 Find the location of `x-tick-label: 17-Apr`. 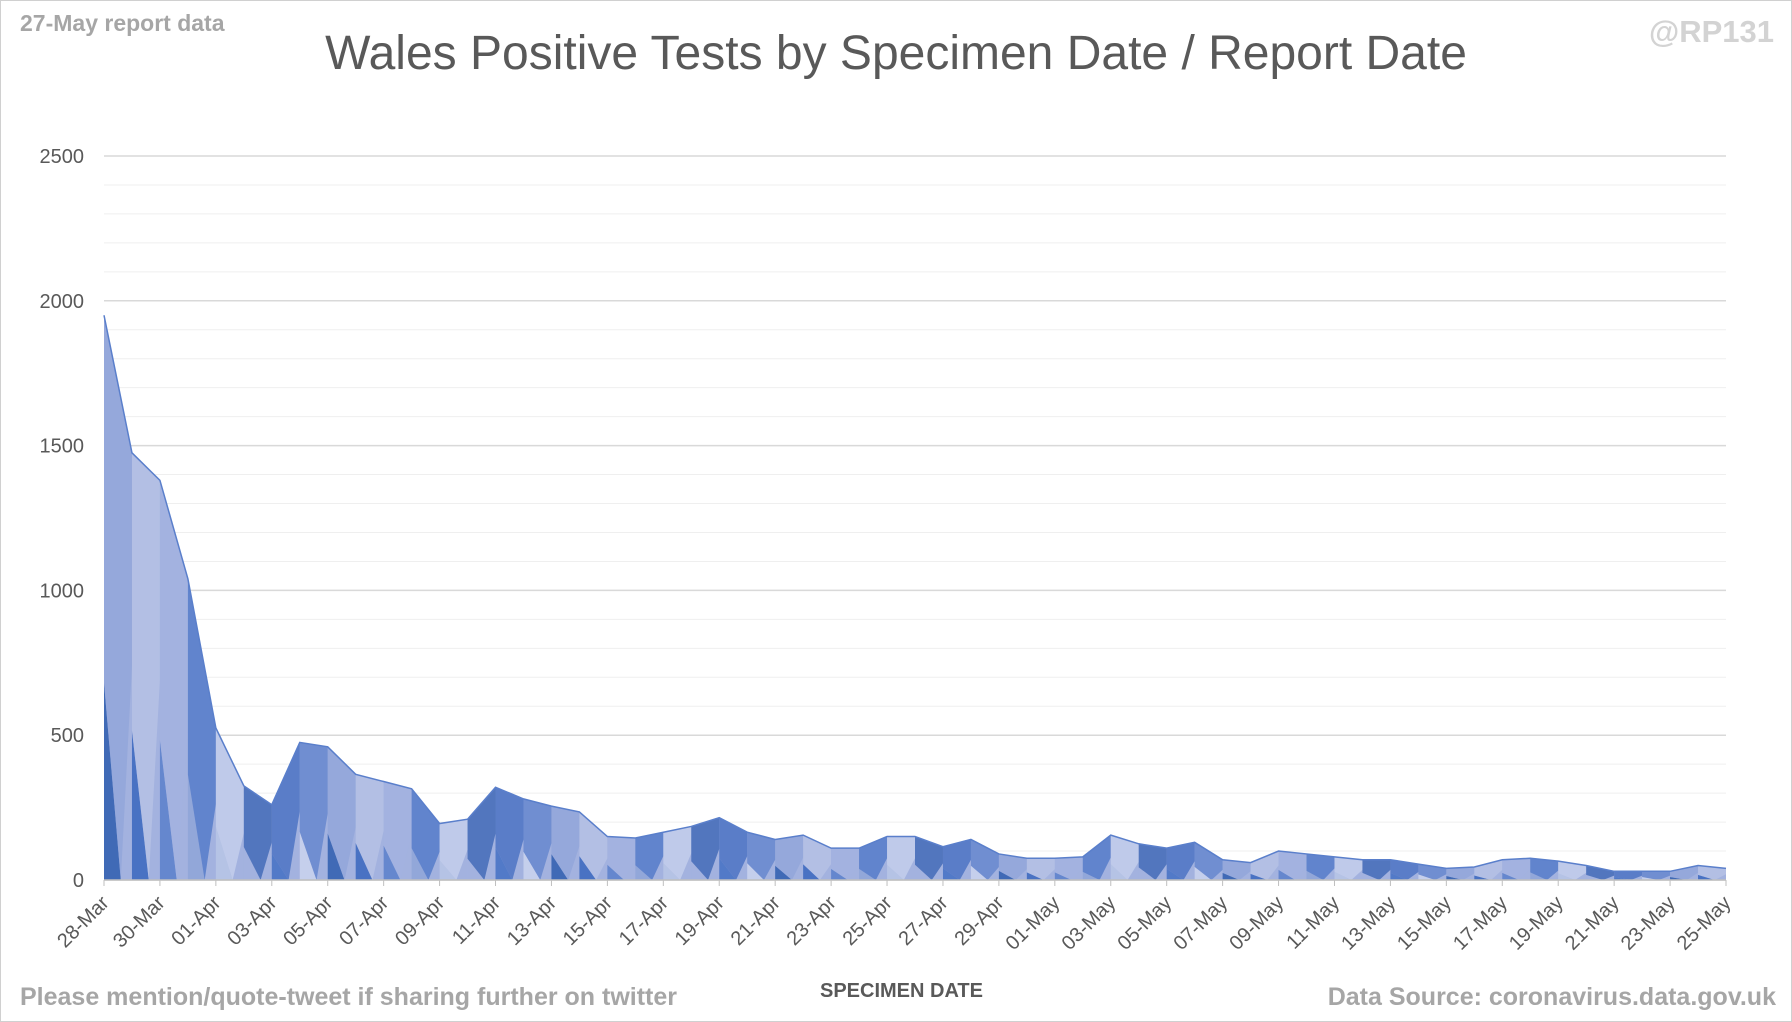

x-tick-label: 17-Apr is located at coordinates (644, 921).